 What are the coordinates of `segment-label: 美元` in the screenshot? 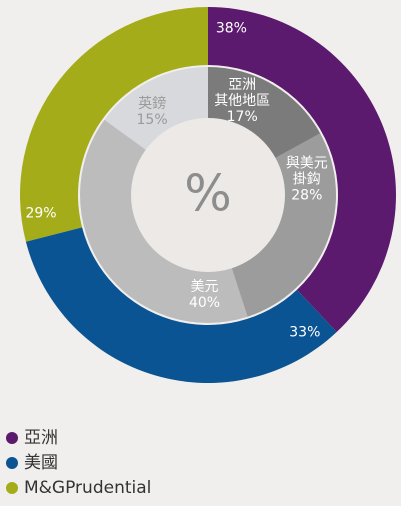 It's located at (205, 287).